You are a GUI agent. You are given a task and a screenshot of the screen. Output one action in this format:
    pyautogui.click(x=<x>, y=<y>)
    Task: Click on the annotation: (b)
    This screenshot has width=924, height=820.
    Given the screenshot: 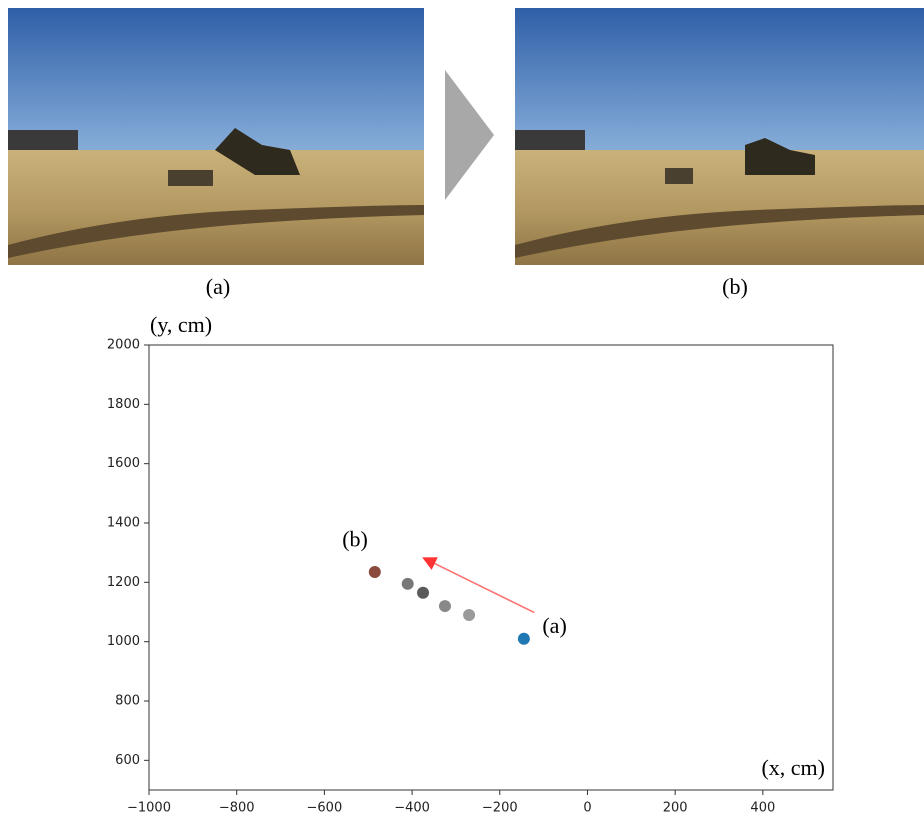 What is the action you would take?
    pyautogui.click(x=355, y=539)
    